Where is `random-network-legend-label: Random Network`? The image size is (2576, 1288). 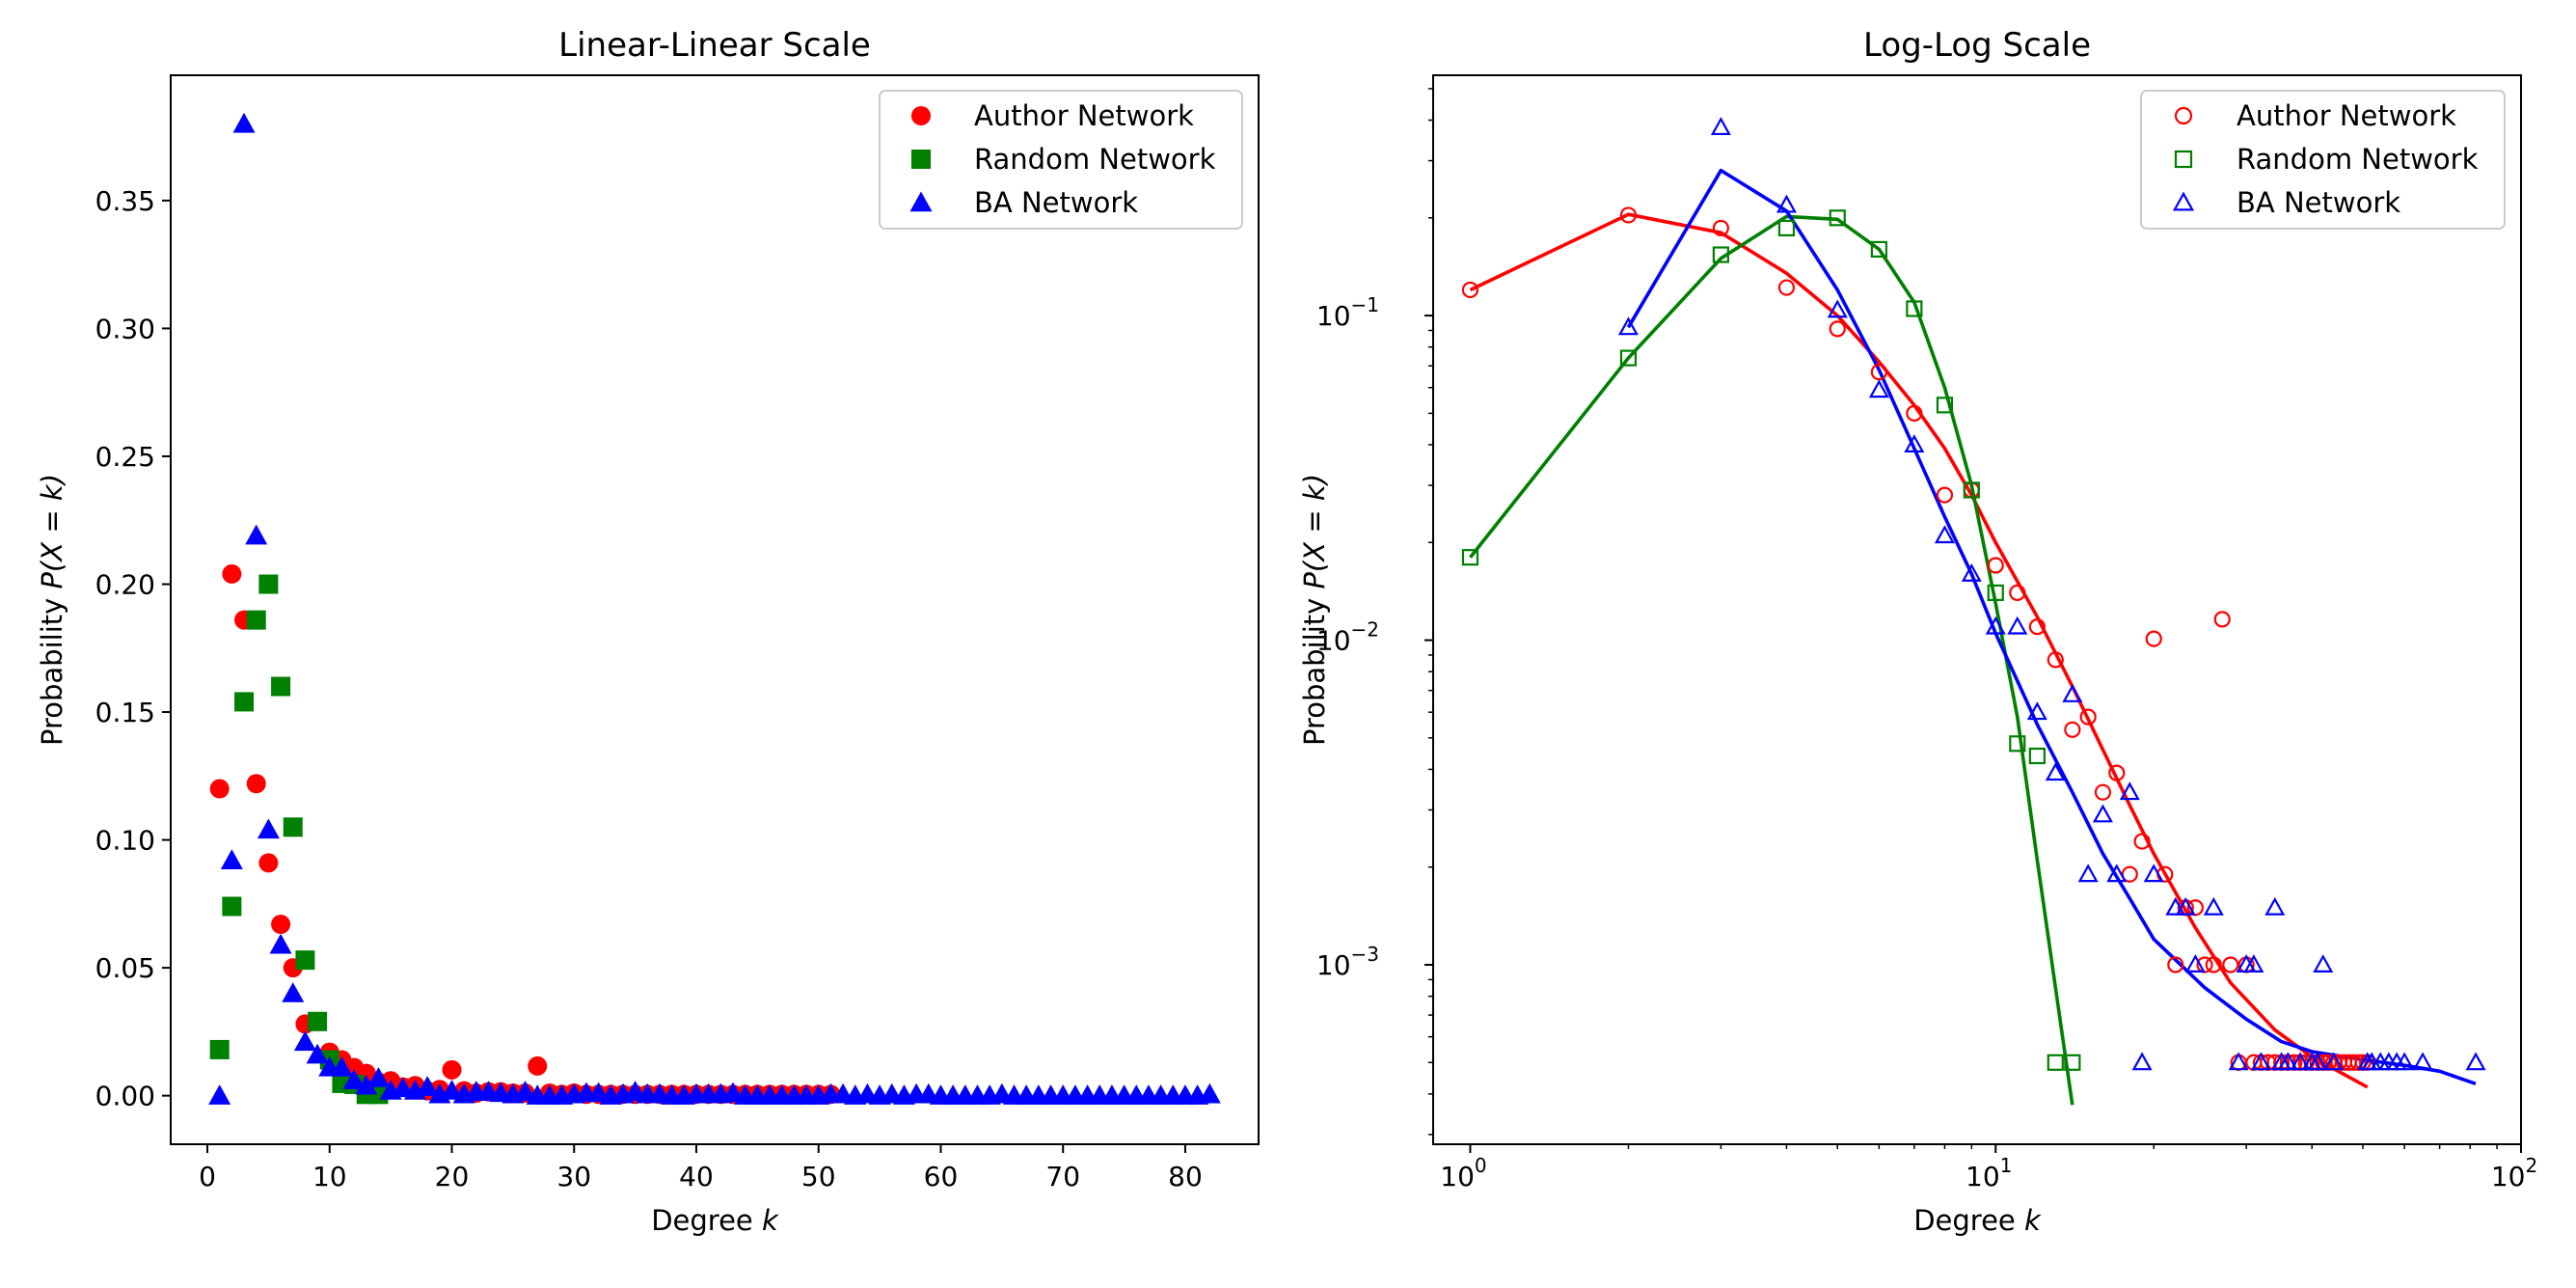
random-network-legend-label: Random Network is located at coordinates (2358, 159).